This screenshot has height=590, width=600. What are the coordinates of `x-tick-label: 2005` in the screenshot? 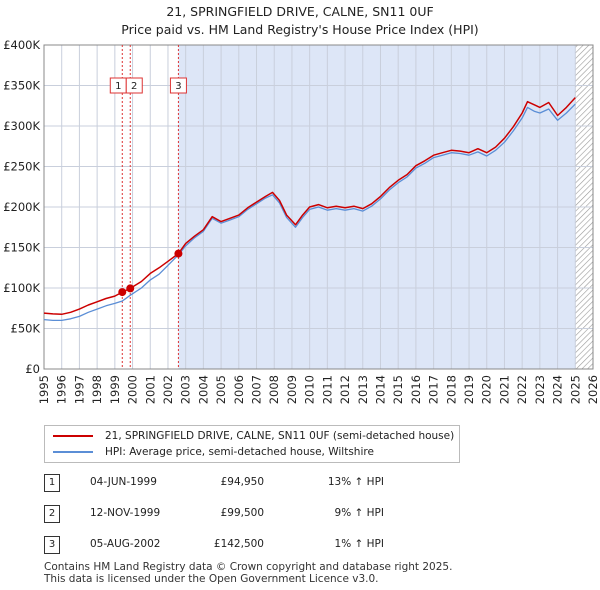 It's located at (221, 389).